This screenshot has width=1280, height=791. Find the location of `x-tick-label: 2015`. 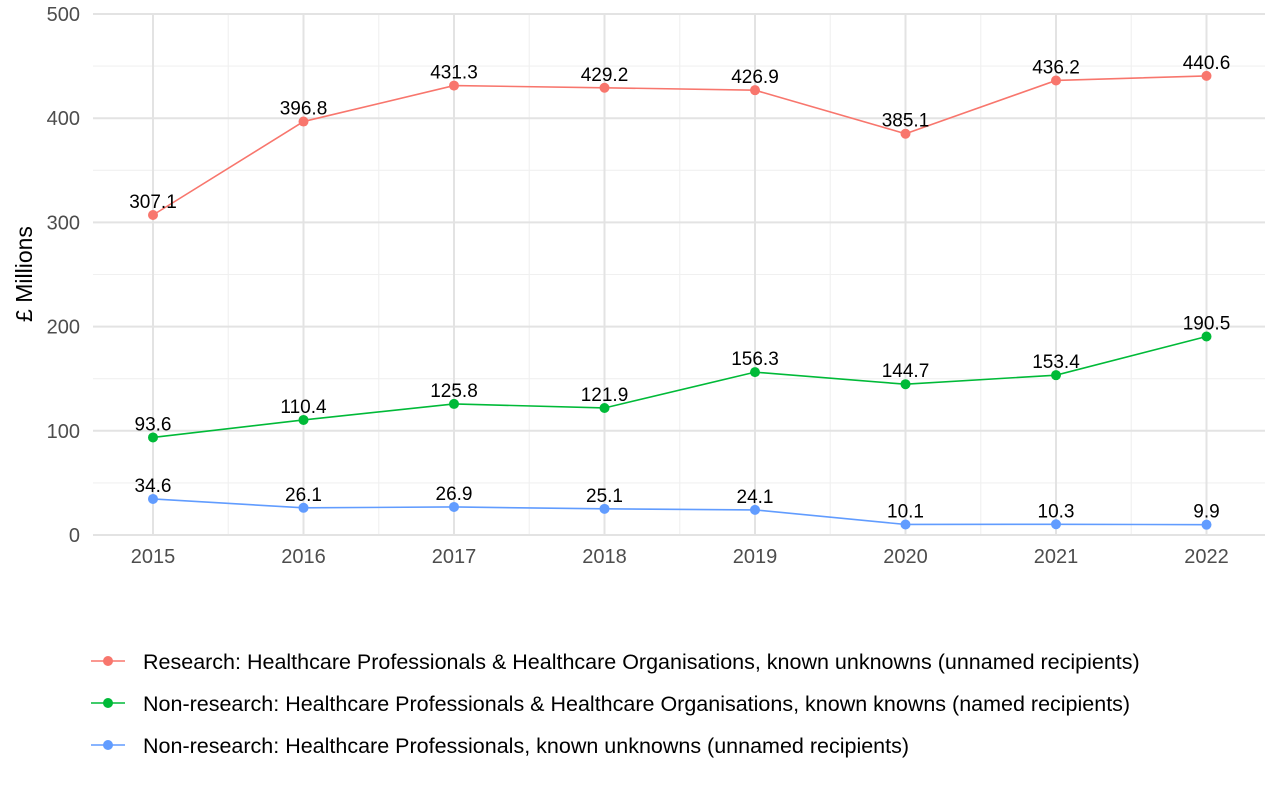

x-tick-label: 2015 is located at coordinates (153, 557).